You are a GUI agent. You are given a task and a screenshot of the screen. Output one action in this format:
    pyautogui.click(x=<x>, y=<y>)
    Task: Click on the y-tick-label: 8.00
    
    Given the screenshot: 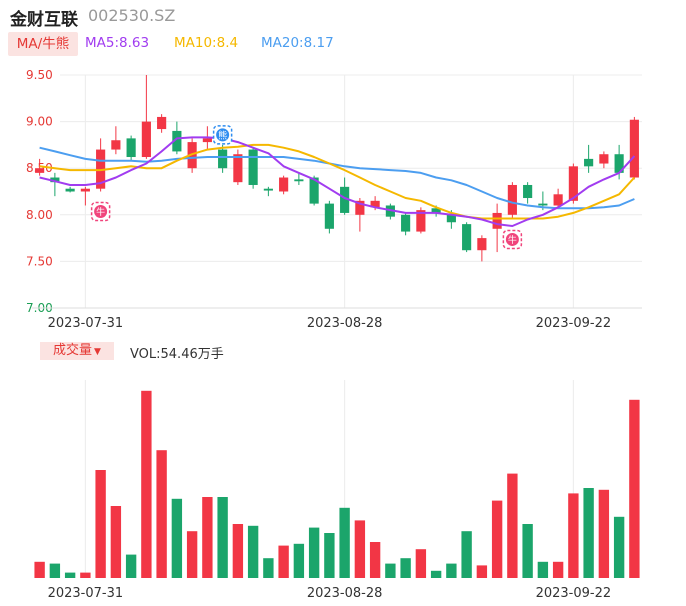 What is the action you would take?
    pyautogui.click(x=39, y=215)
    